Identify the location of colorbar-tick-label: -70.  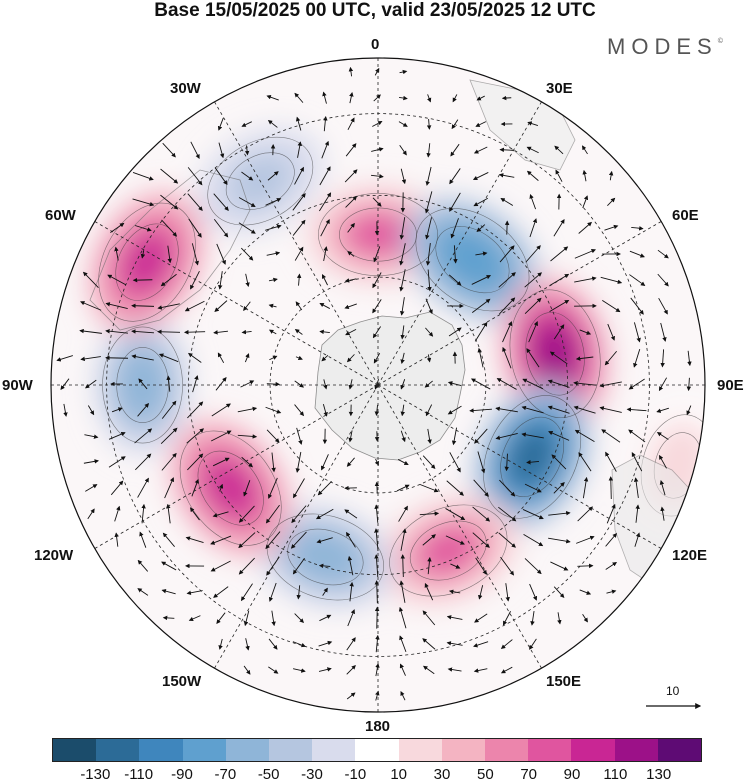
(225, 774).